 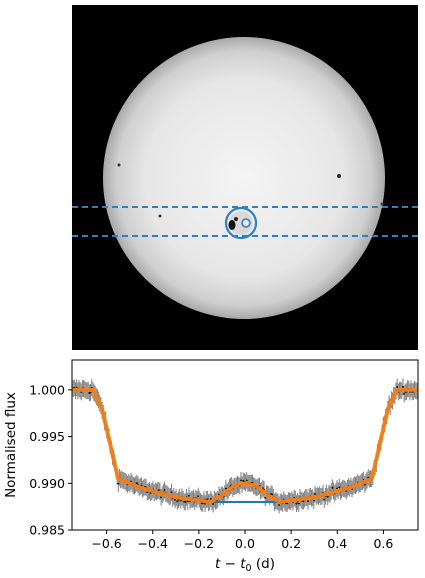 What do you see at coordinates (47, 483) in the screenshot?
I see `y-tick-label: 0.990` at bounding box center [47, 483].